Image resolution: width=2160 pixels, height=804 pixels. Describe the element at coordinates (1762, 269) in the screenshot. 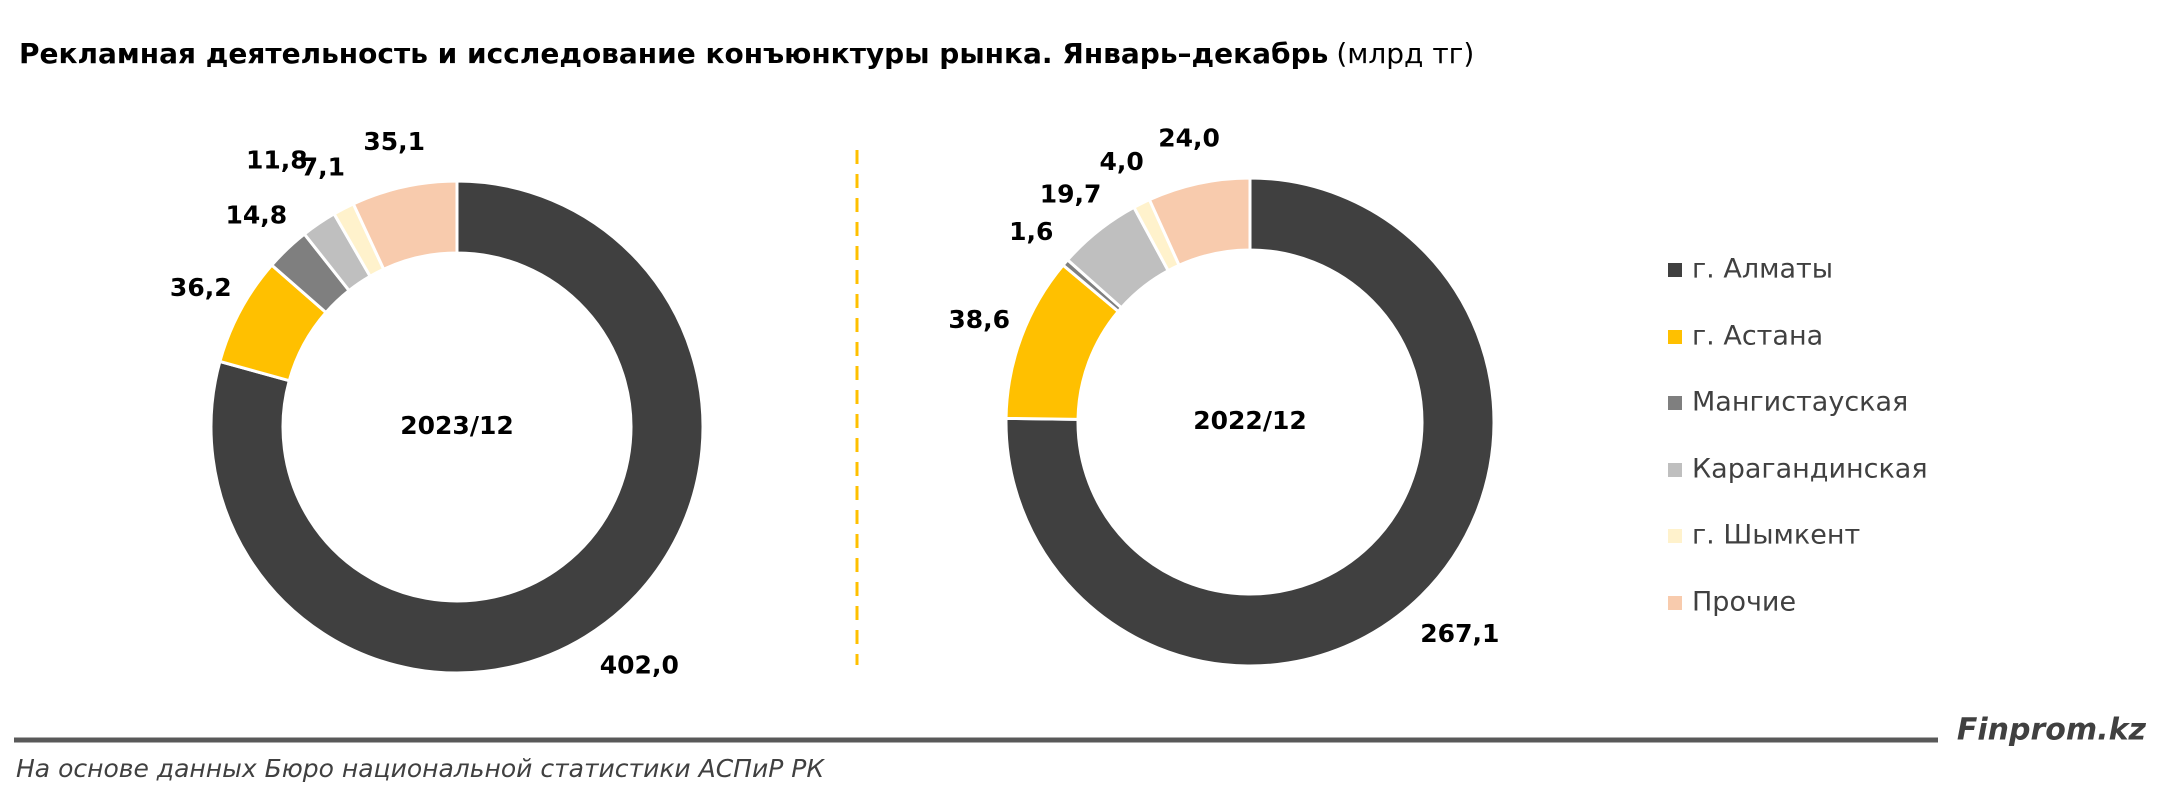

I see `legend-label: г. Алматы` at that location.